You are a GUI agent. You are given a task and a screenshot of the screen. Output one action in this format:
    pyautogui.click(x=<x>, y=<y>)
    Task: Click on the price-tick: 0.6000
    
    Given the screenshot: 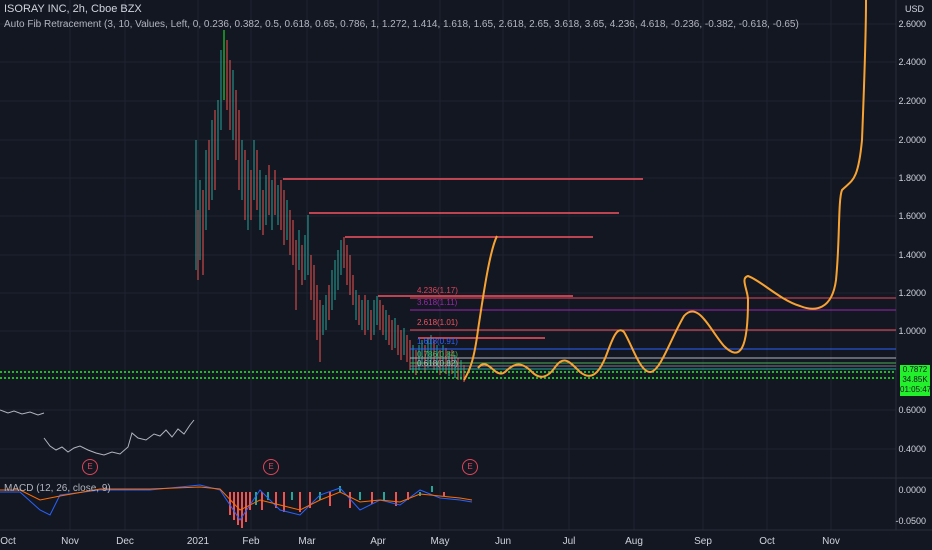 What is the action you would take?
    pyautogui.click(x=912, y=410)
    